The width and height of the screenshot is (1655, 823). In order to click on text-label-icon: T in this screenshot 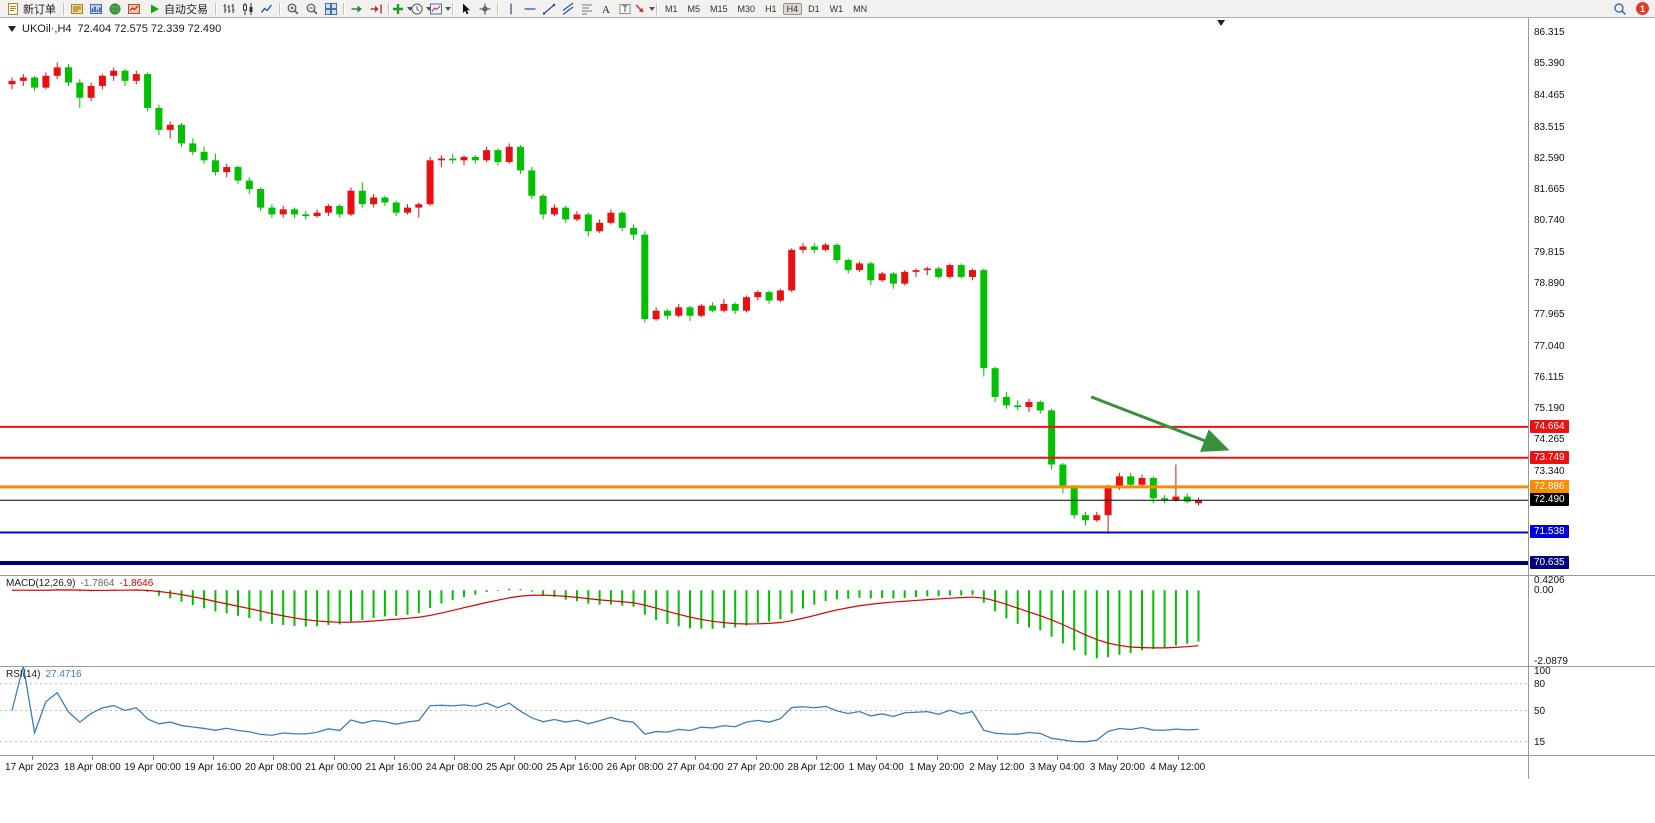, I will do `click(624, 9)`.